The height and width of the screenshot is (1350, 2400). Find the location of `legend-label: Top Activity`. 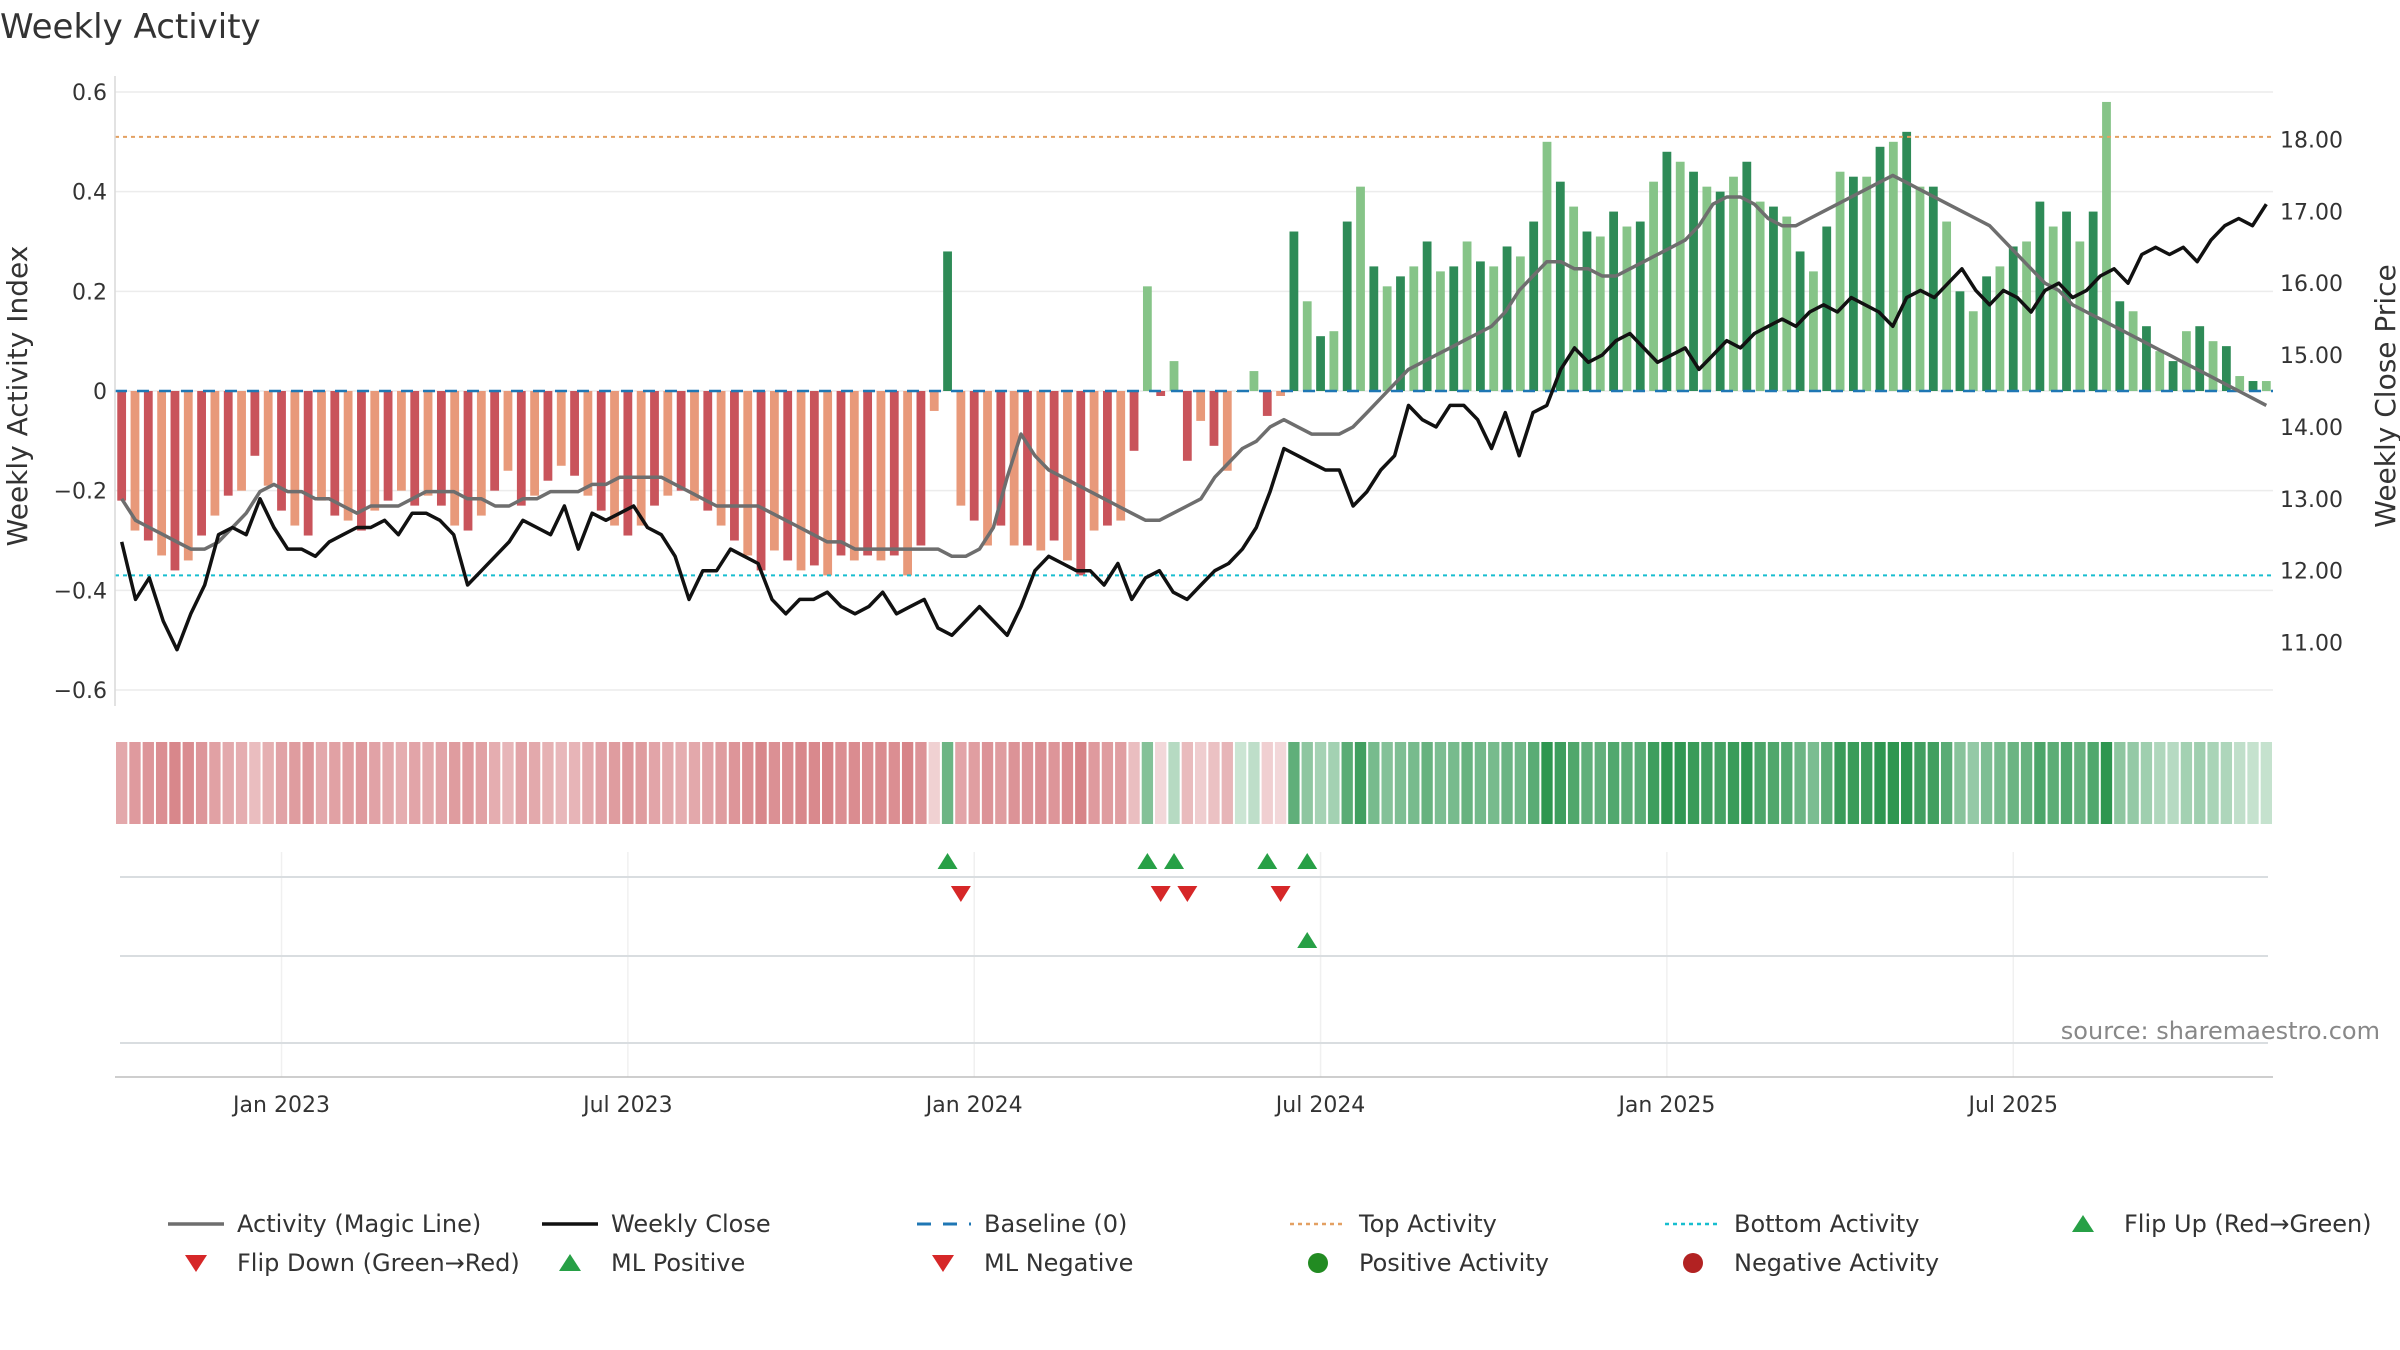

legend-label: Top Activity is located at coordinates (1427, 1224).